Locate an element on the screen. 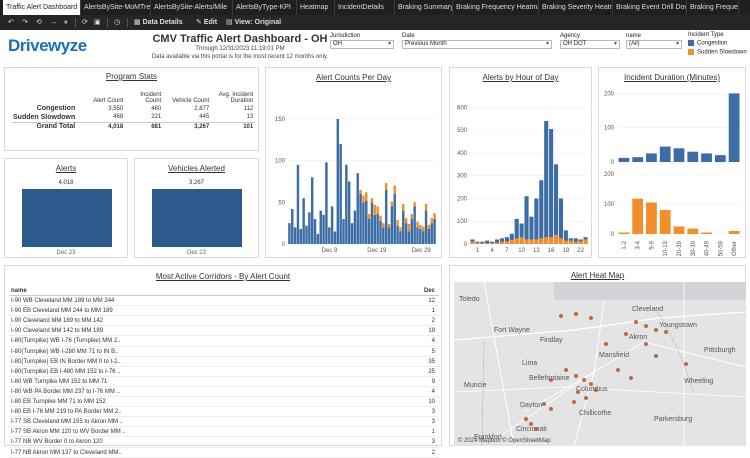 This screenshot has width=750, height=458. revert-icon: ⟲ is located at coordinates (39, 22).